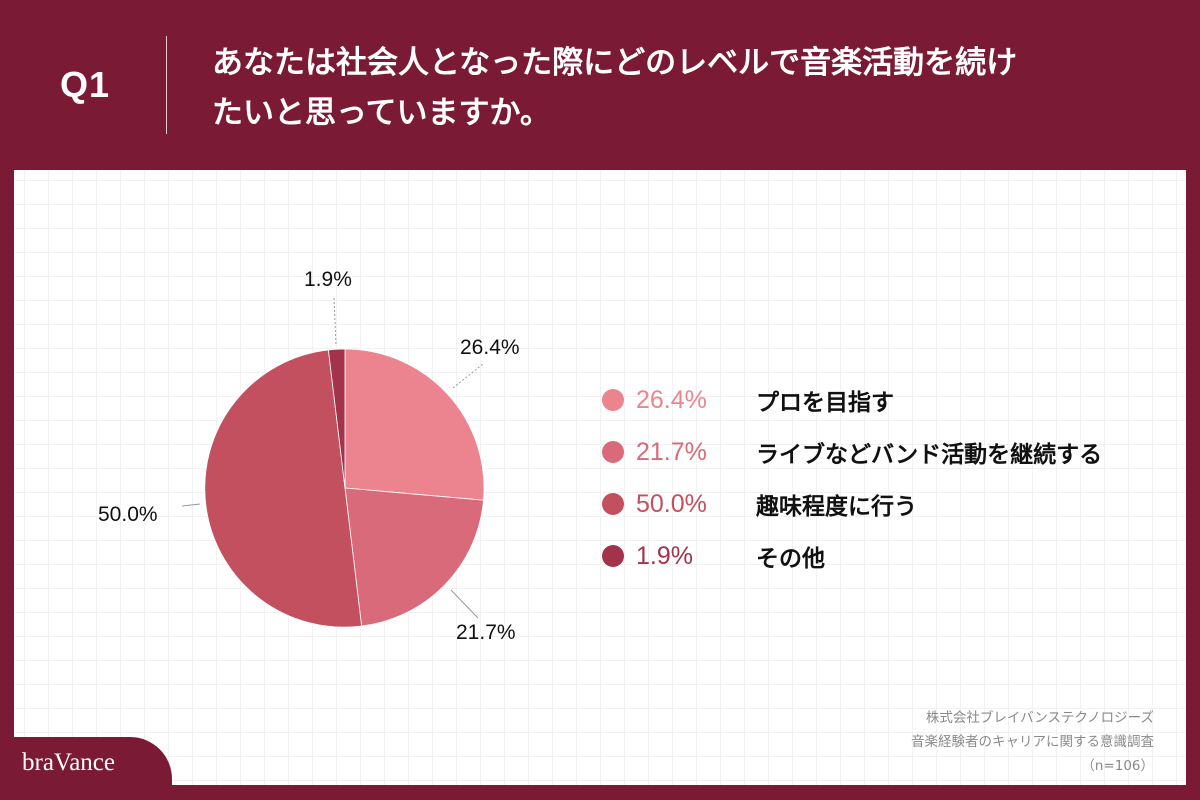 The height and width of the screenshot is (800, 1200). Describe the element at coordinates (671, 399) in the screenshot. I see `legend-percent: 26.4%` at that location.